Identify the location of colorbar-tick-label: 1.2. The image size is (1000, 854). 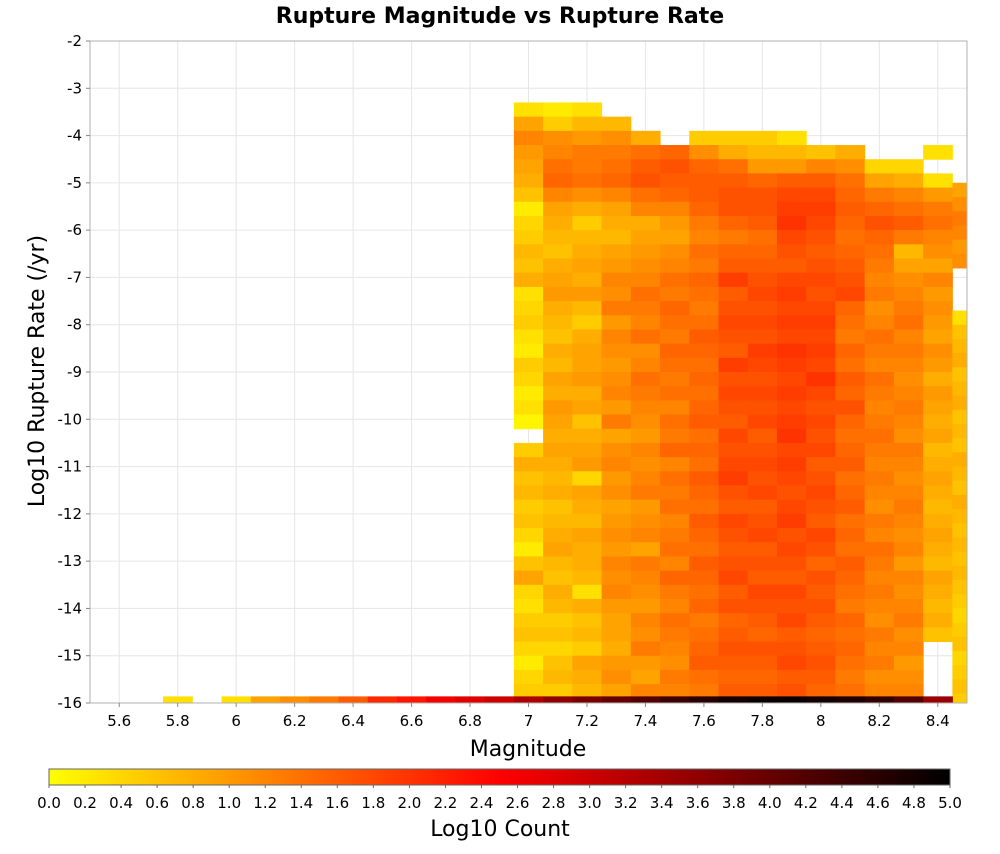
(265, 803).